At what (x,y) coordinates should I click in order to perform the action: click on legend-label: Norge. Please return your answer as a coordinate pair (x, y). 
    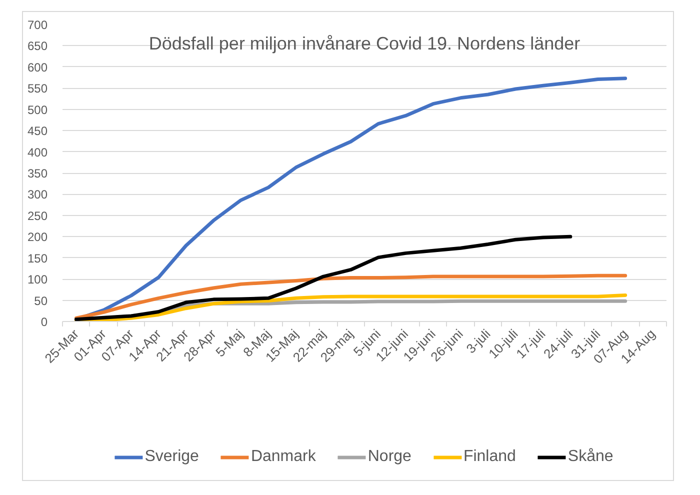
    Looking at the image, I should click on (390, 457).